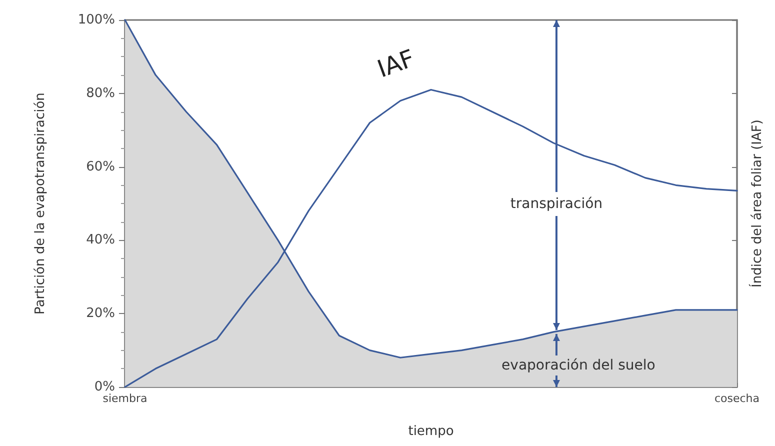  I want to click on x-axis-title: tiempo, so click(431, 431).